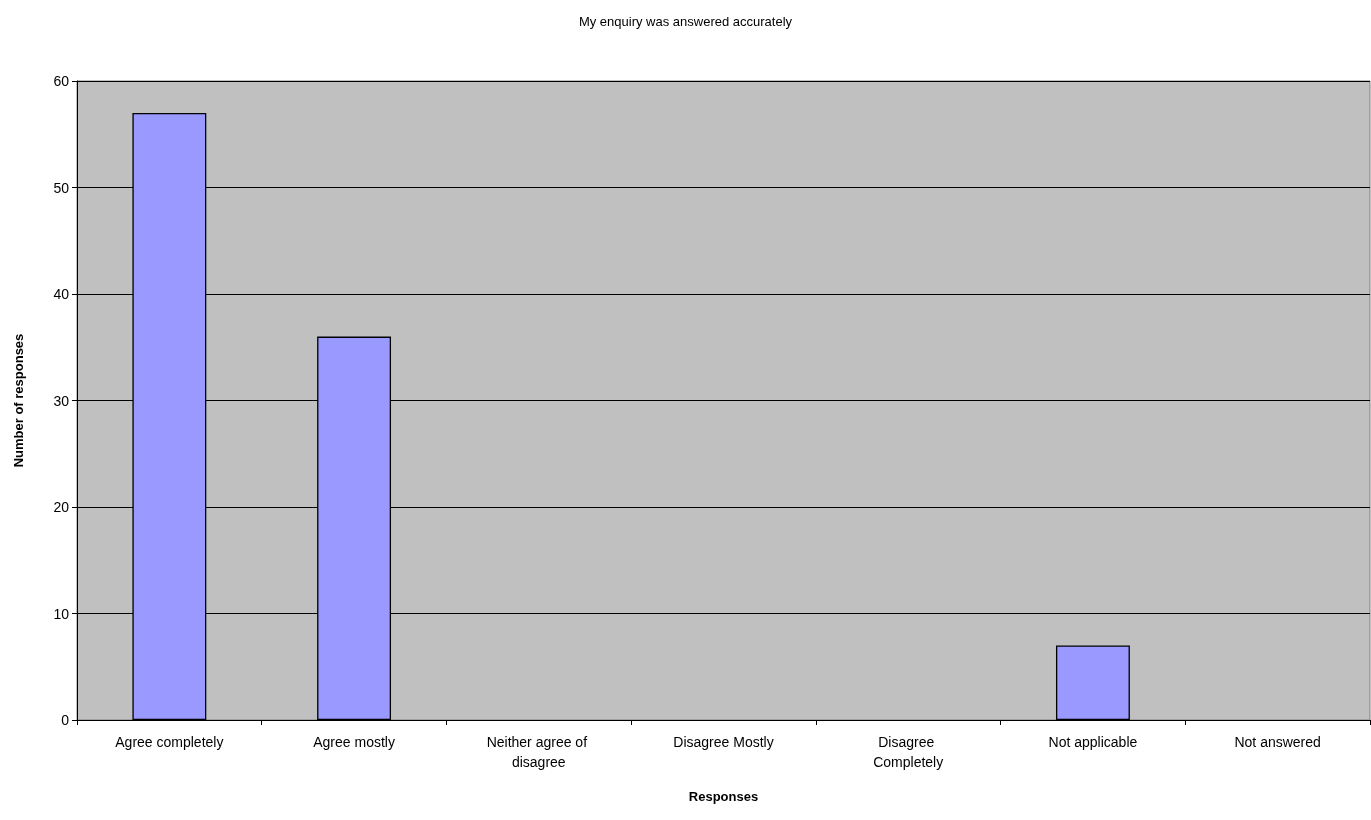 Image resolution: width=1371 pixels, height=820 pixels. What do you see at coordinates (65, 720) in the screenshot?
I see `y-tick-label: 0` at bounding box center [65, 720].